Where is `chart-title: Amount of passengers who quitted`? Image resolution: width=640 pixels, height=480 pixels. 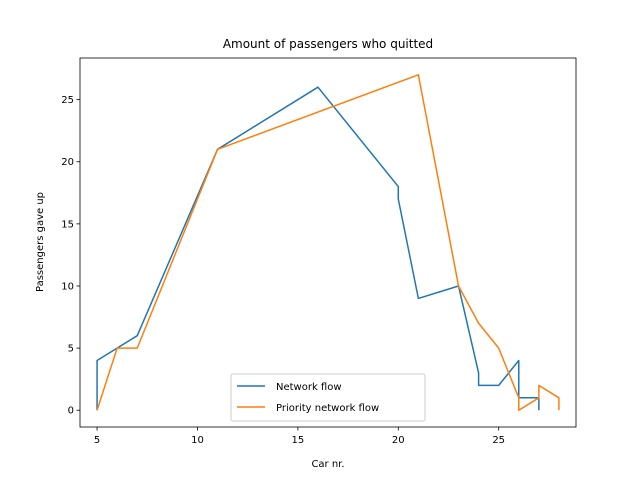 chart-title: Amount of passengers who quitted is located at coordinates (328, 44).